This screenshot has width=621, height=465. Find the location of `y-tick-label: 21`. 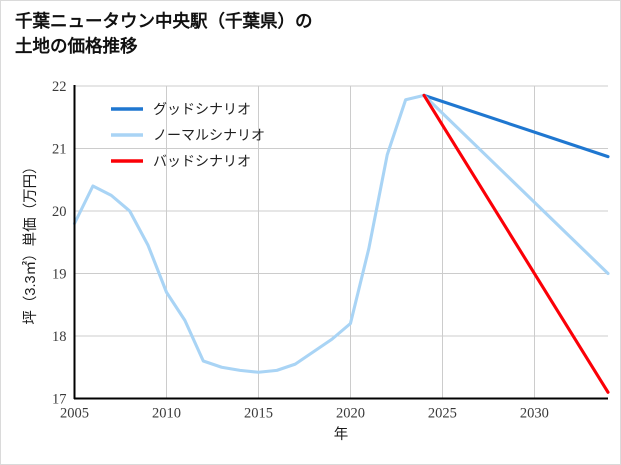

y-tick-label: 21 is located at coordinates (59, 150).